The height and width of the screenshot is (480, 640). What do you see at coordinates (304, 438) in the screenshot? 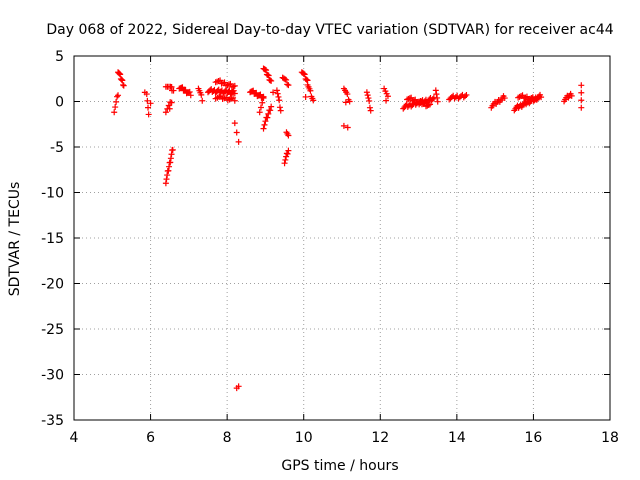
I see `x-tick-label: 10` at bounding box center [304, 438].